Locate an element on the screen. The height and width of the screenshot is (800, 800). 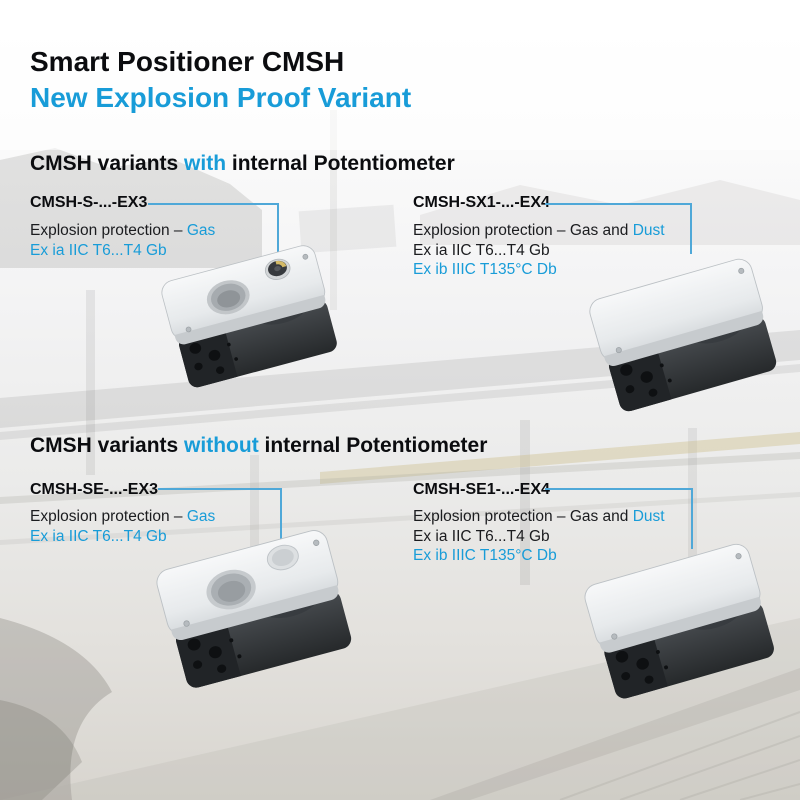
heading-accent: without is located at coordinates (221, 445).